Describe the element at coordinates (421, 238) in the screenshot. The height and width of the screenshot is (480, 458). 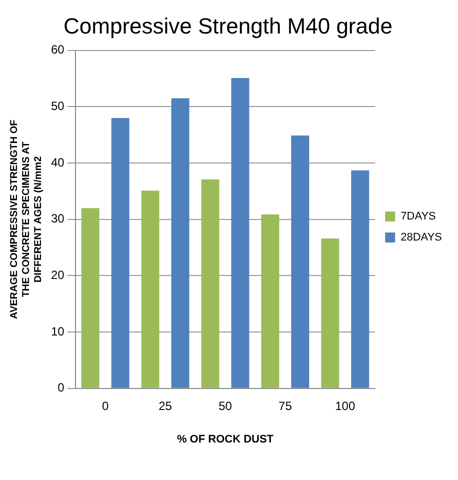
I see `legend-label: 28DAYS` at that location.